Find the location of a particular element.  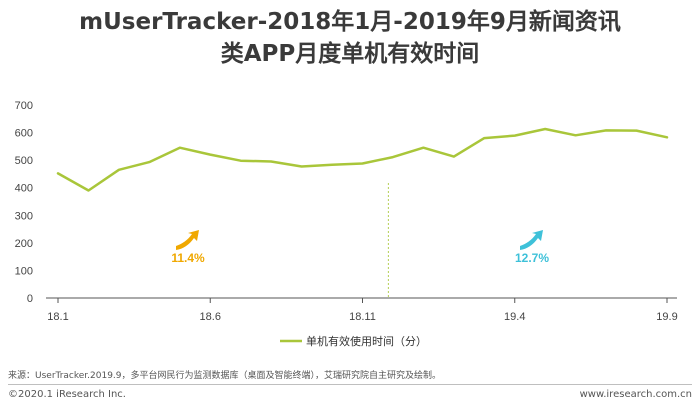

x-tick-label: 18.11 is located at coordinates (362, 317).